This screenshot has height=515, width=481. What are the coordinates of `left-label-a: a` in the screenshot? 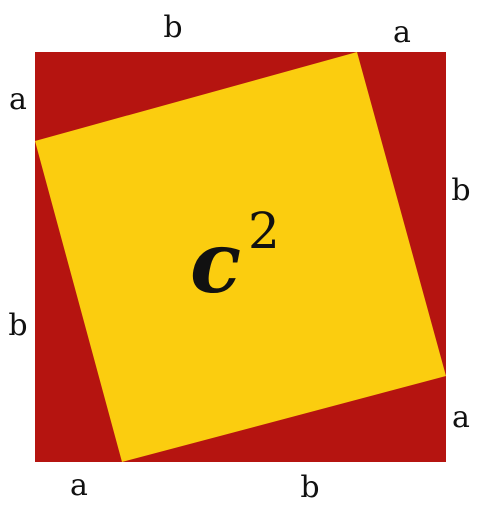 It's located at (18, 99).